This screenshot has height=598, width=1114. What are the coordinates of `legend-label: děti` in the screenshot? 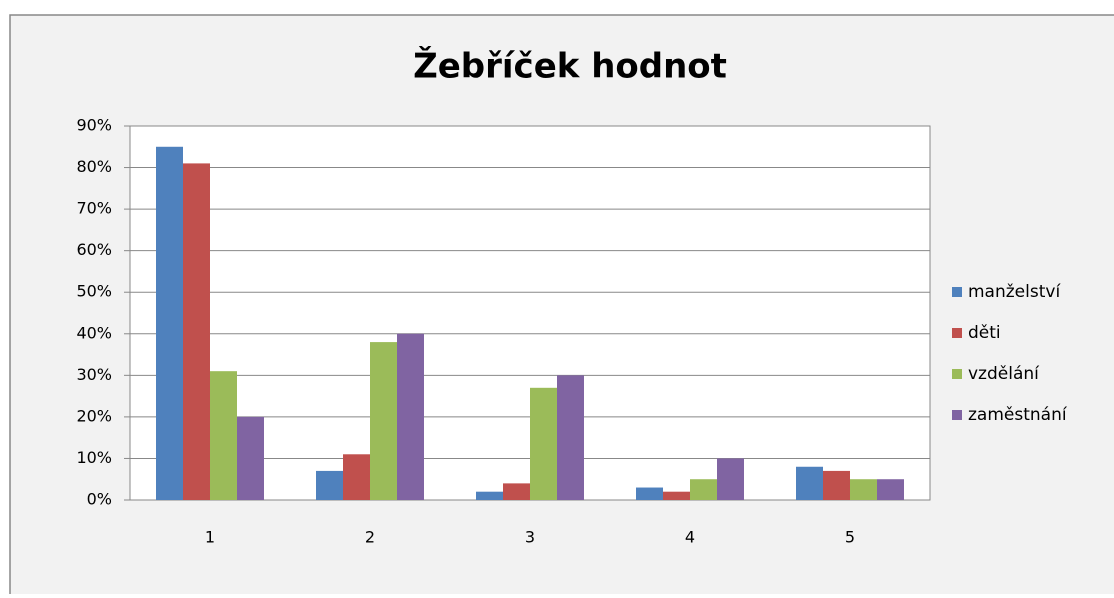 It's located at (984, 333).